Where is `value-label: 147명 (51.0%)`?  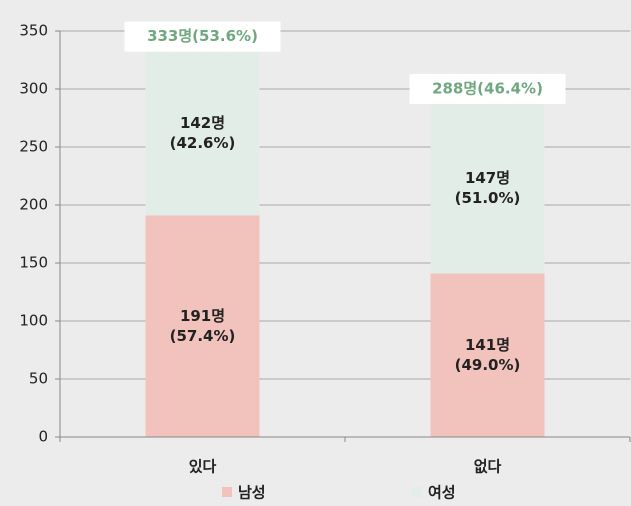
value-label: 147명 (51.0%) is located at coordinates (488, 188).